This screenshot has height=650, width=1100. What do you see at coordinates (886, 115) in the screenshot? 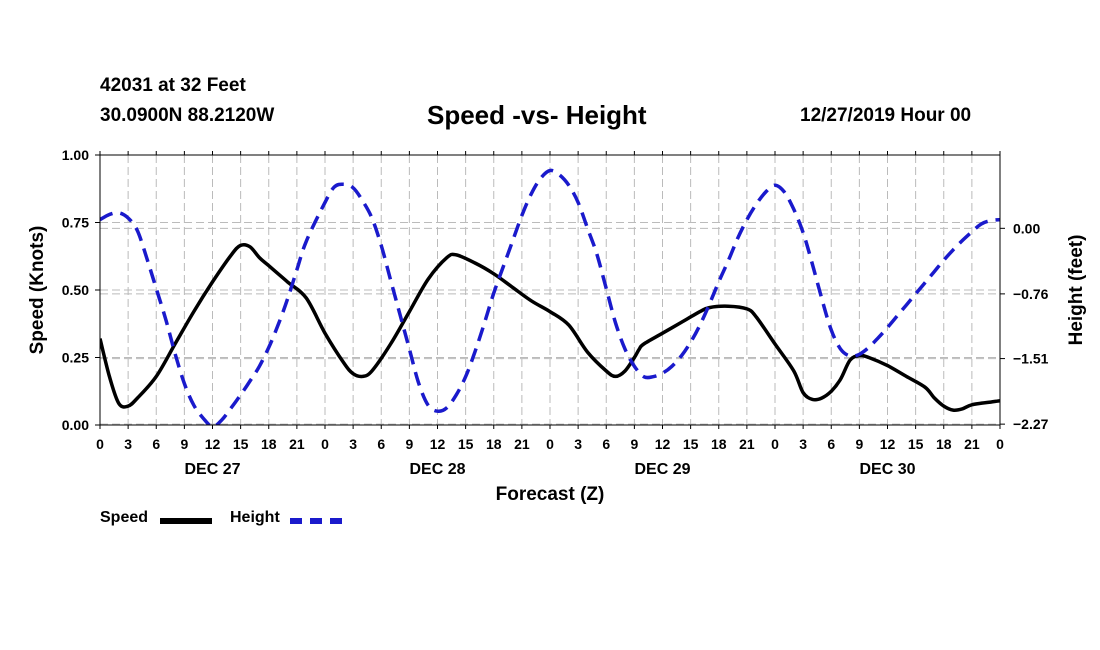
I see `run-time: 12/27/2019 Hour 00` at bounding box center [886, 115].